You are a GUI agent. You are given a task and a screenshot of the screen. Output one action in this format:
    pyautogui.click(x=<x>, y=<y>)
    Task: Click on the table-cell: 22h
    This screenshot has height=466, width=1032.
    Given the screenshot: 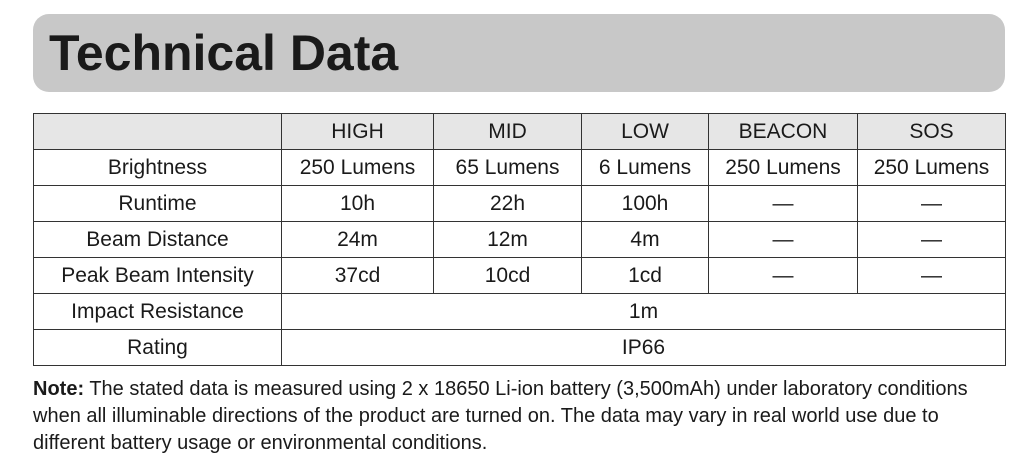 What is the action you would take?
    pyautogui.click(x=507, y=203)
    